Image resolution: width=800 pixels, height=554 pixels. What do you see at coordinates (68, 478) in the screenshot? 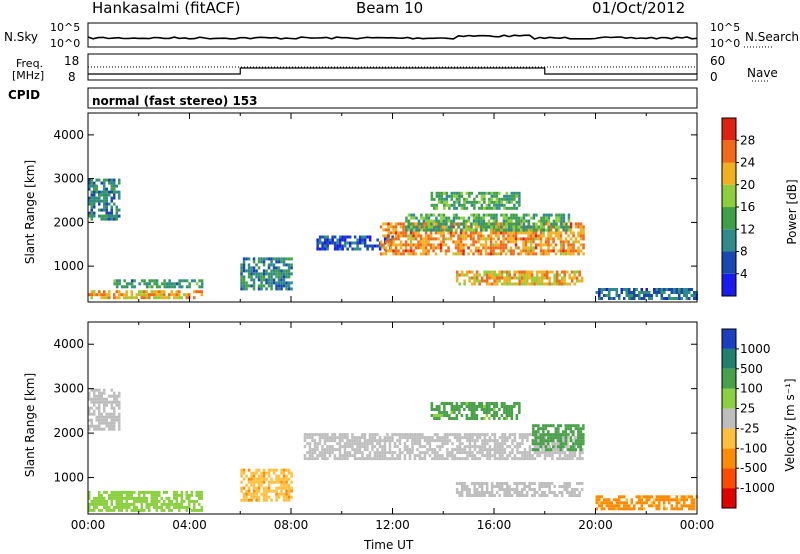
I see `velocity-ytick-label: 1000` at bounding box center [68, 478].